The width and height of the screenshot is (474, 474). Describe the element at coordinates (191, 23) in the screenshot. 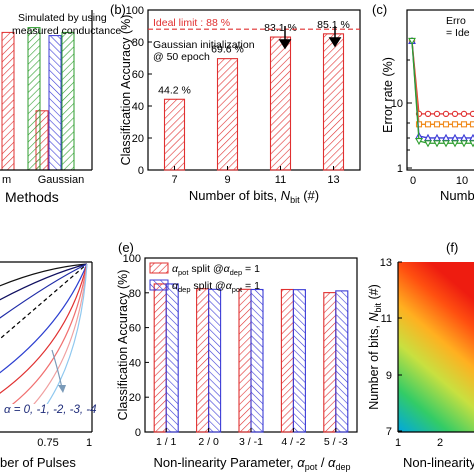

I see `panel-b-ideal-limit-label: Ideal limit : 88 %` at that location.